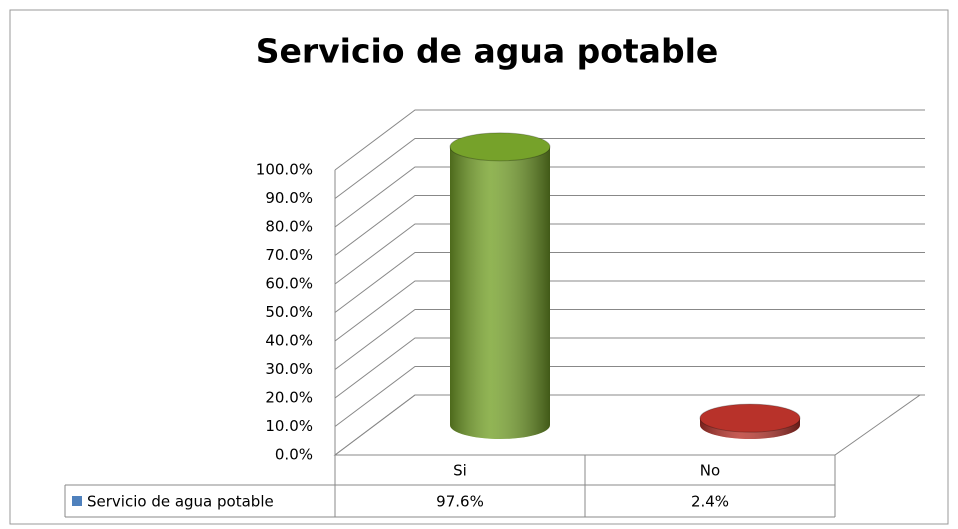 The image size is (958, 529). Describe the element at coordinates (460, 502) in the screenshot. I see `data-label: 97.6%` at that location.